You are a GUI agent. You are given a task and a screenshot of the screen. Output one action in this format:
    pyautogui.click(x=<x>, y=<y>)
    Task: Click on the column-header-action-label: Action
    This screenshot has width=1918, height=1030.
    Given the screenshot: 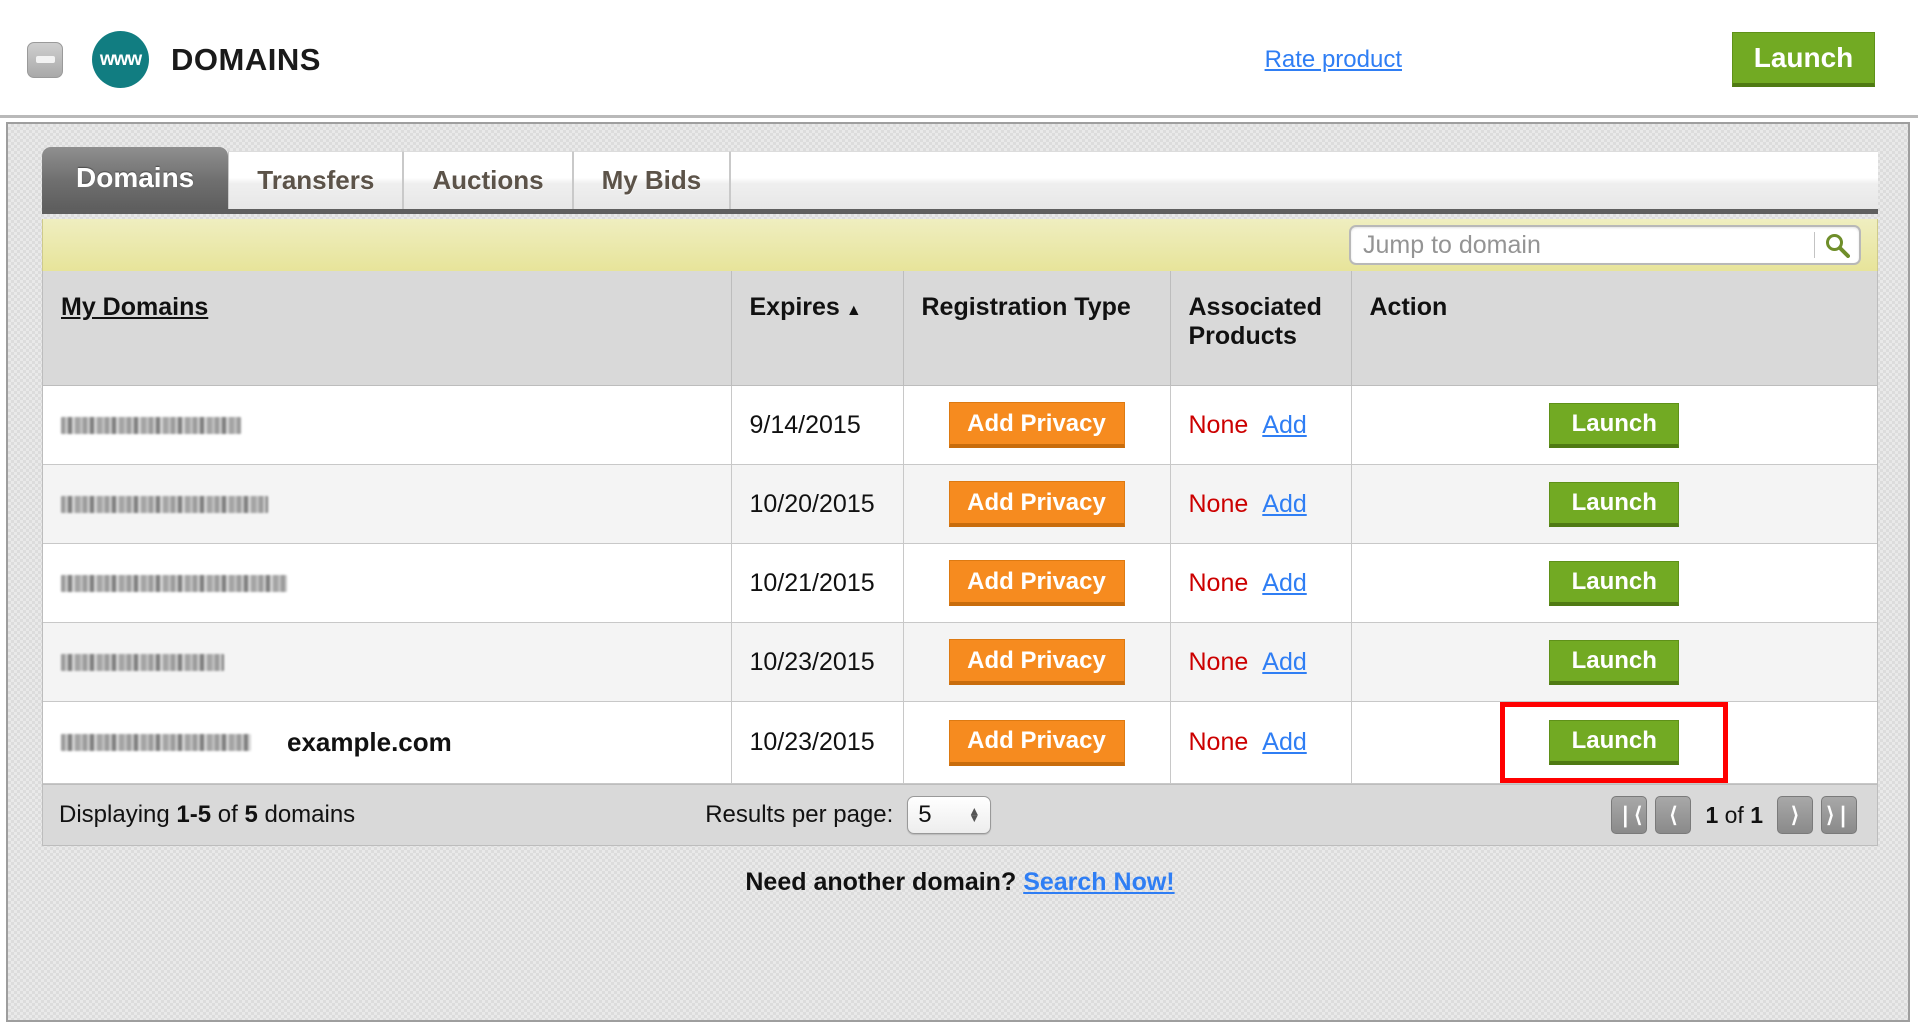 What is the action you would take?
    pyautogui.click(x=1408, y=307)
    